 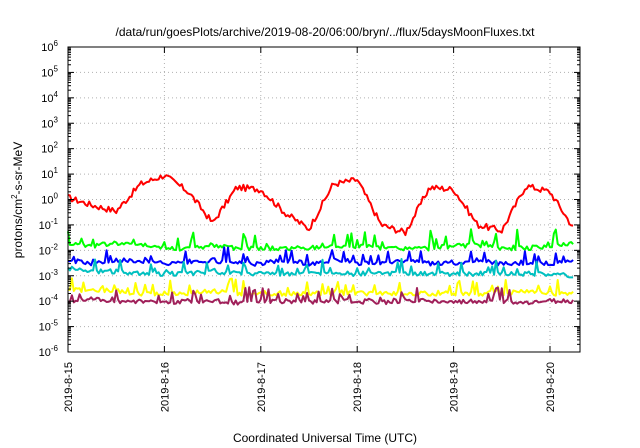 I want to click on y-tick-exponent: -5, so click(x=55, y=323).